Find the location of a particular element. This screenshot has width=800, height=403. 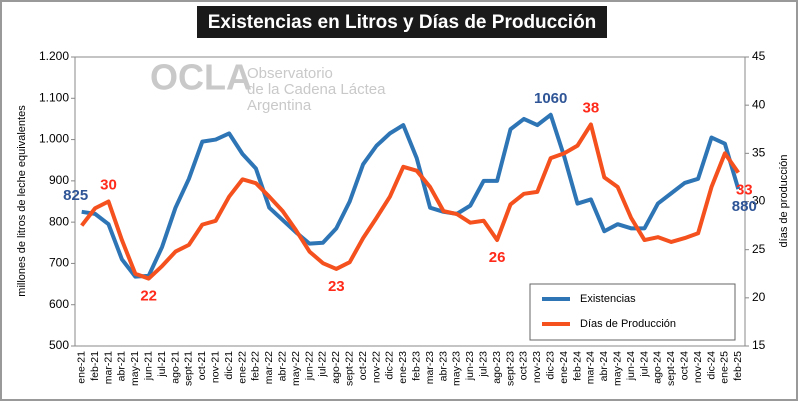

data-label: 880 is located at coordinates (744, 206).